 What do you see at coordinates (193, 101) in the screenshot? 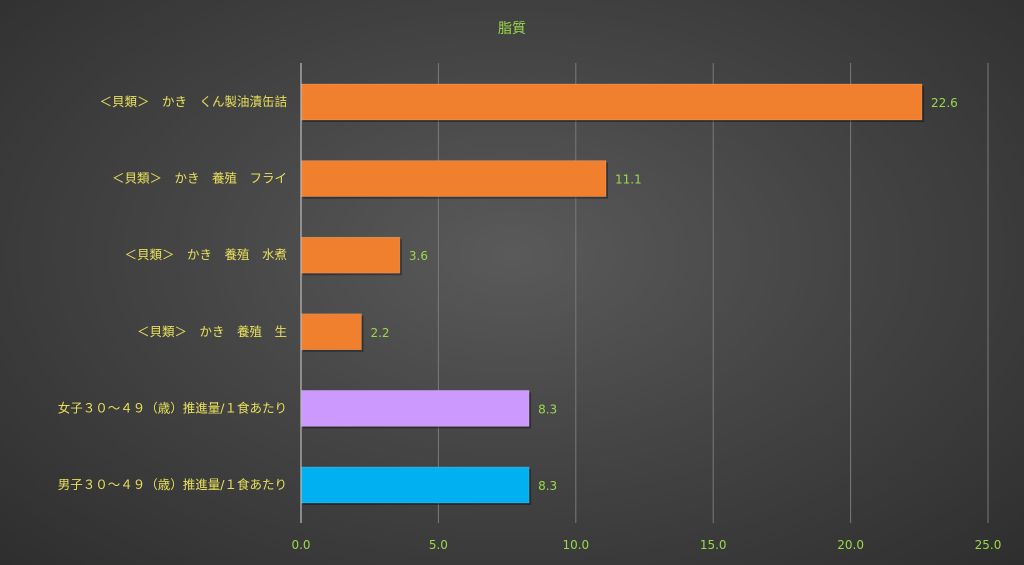
I see `category-label: ＜貝類＞ かき くん製油漬缶詰` at bounding box center [193, 101].